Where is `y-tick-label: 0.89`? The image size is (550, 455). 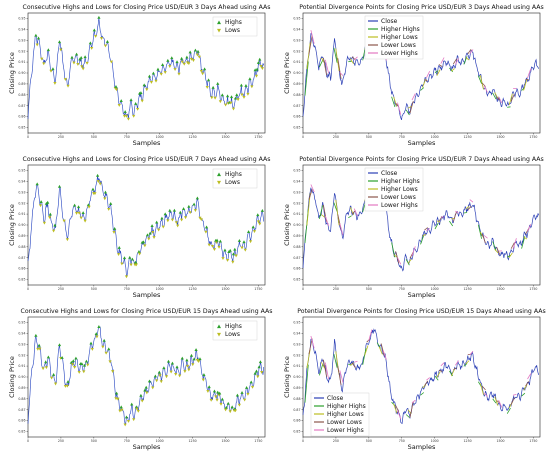
y-tick-label: 0.89 is located at coordinates (296, 388).